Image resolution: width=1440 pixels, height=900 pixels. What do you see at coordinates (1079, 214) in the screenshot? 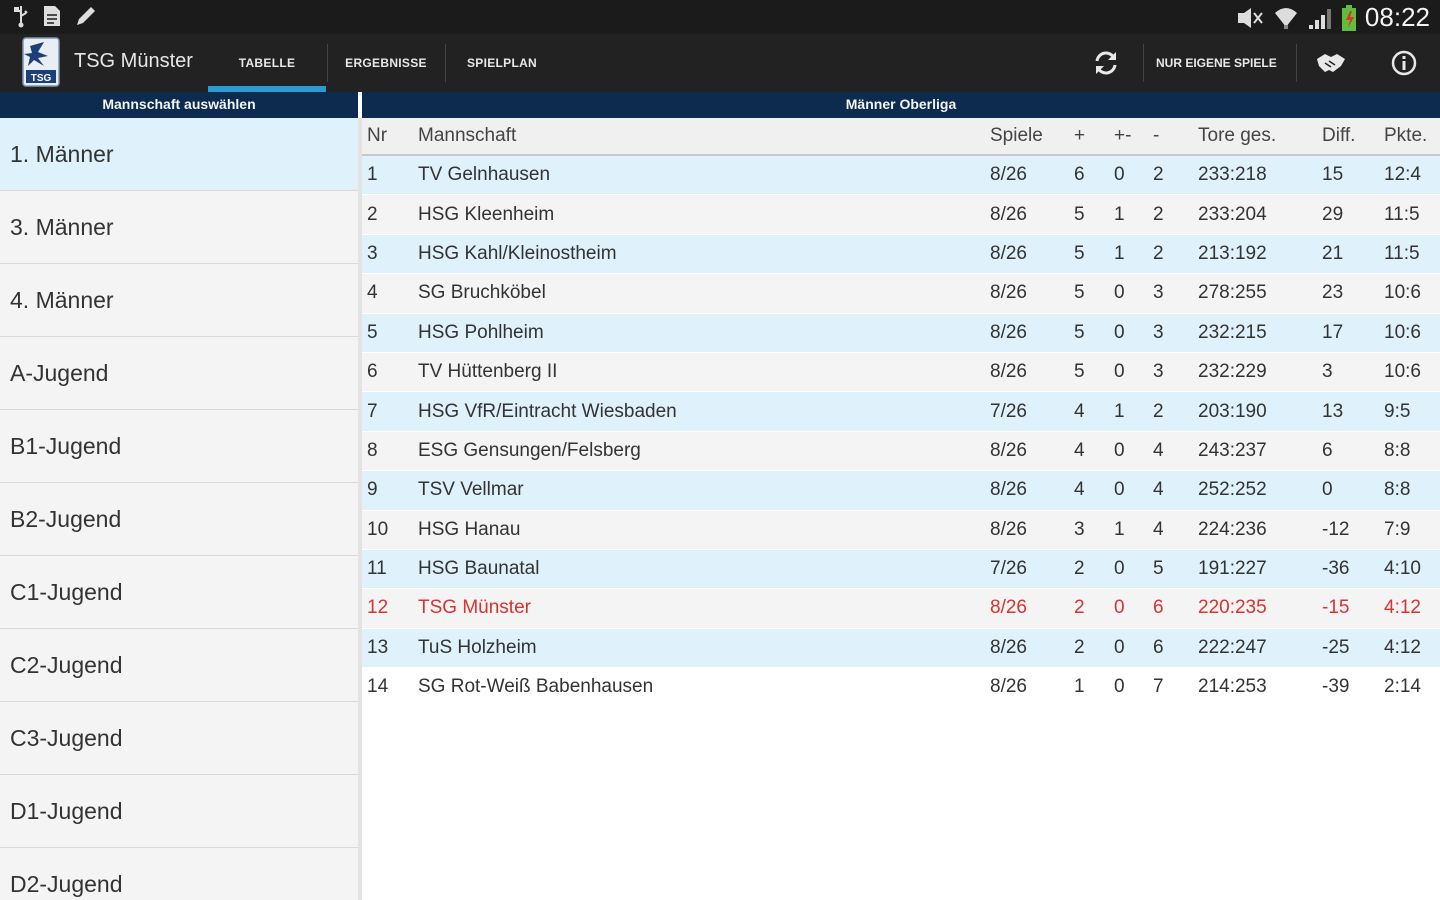
I see `cell-wins: 5` at bounding box center [1079, 214].